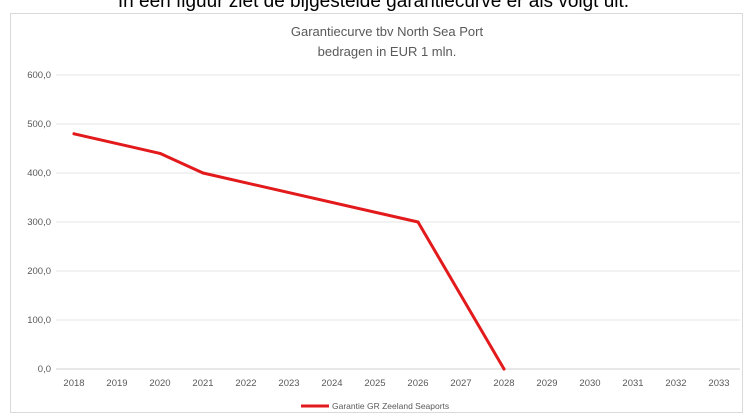 This screenshot has height=416, width=747. I want to click on x-tick-label: 2026, so click(417, 383).